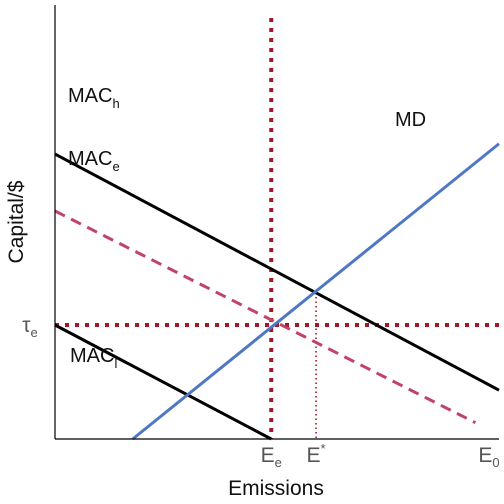  Describe the element at coordinates (271, 457) in the screenshot. I see `x-tick-label-ee: Ee` at that location.